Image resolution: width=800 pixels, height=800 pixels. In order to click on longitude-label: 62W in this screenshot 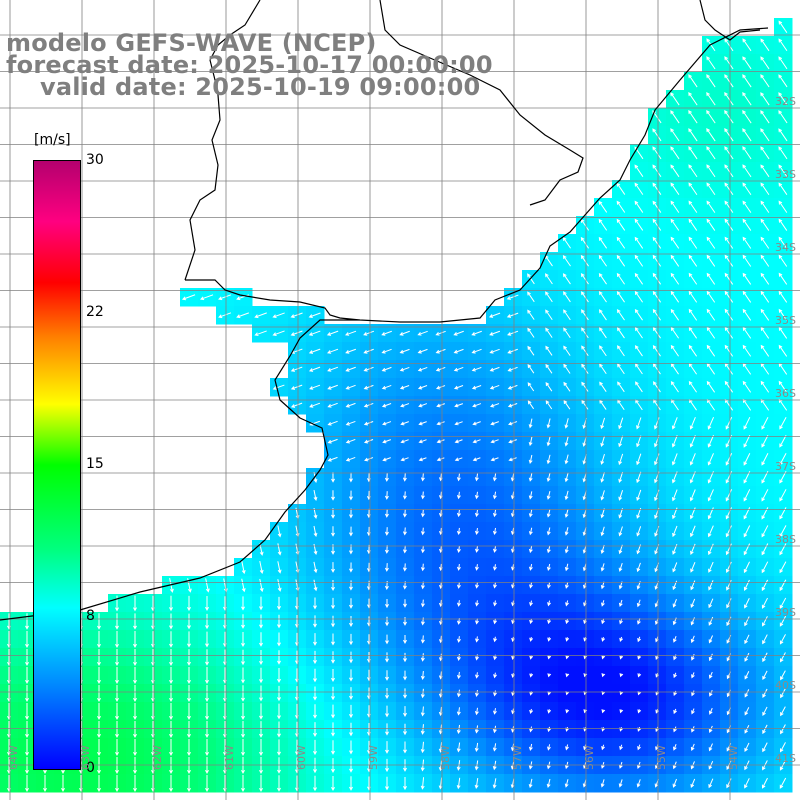, I will do `click(157, 757)`.